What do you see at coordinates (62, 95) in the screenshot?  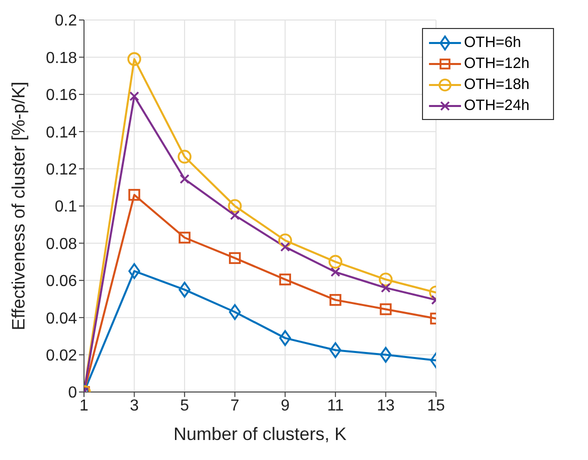 I see `y-tick-label: 0.16` at bounding box center [62, 95].